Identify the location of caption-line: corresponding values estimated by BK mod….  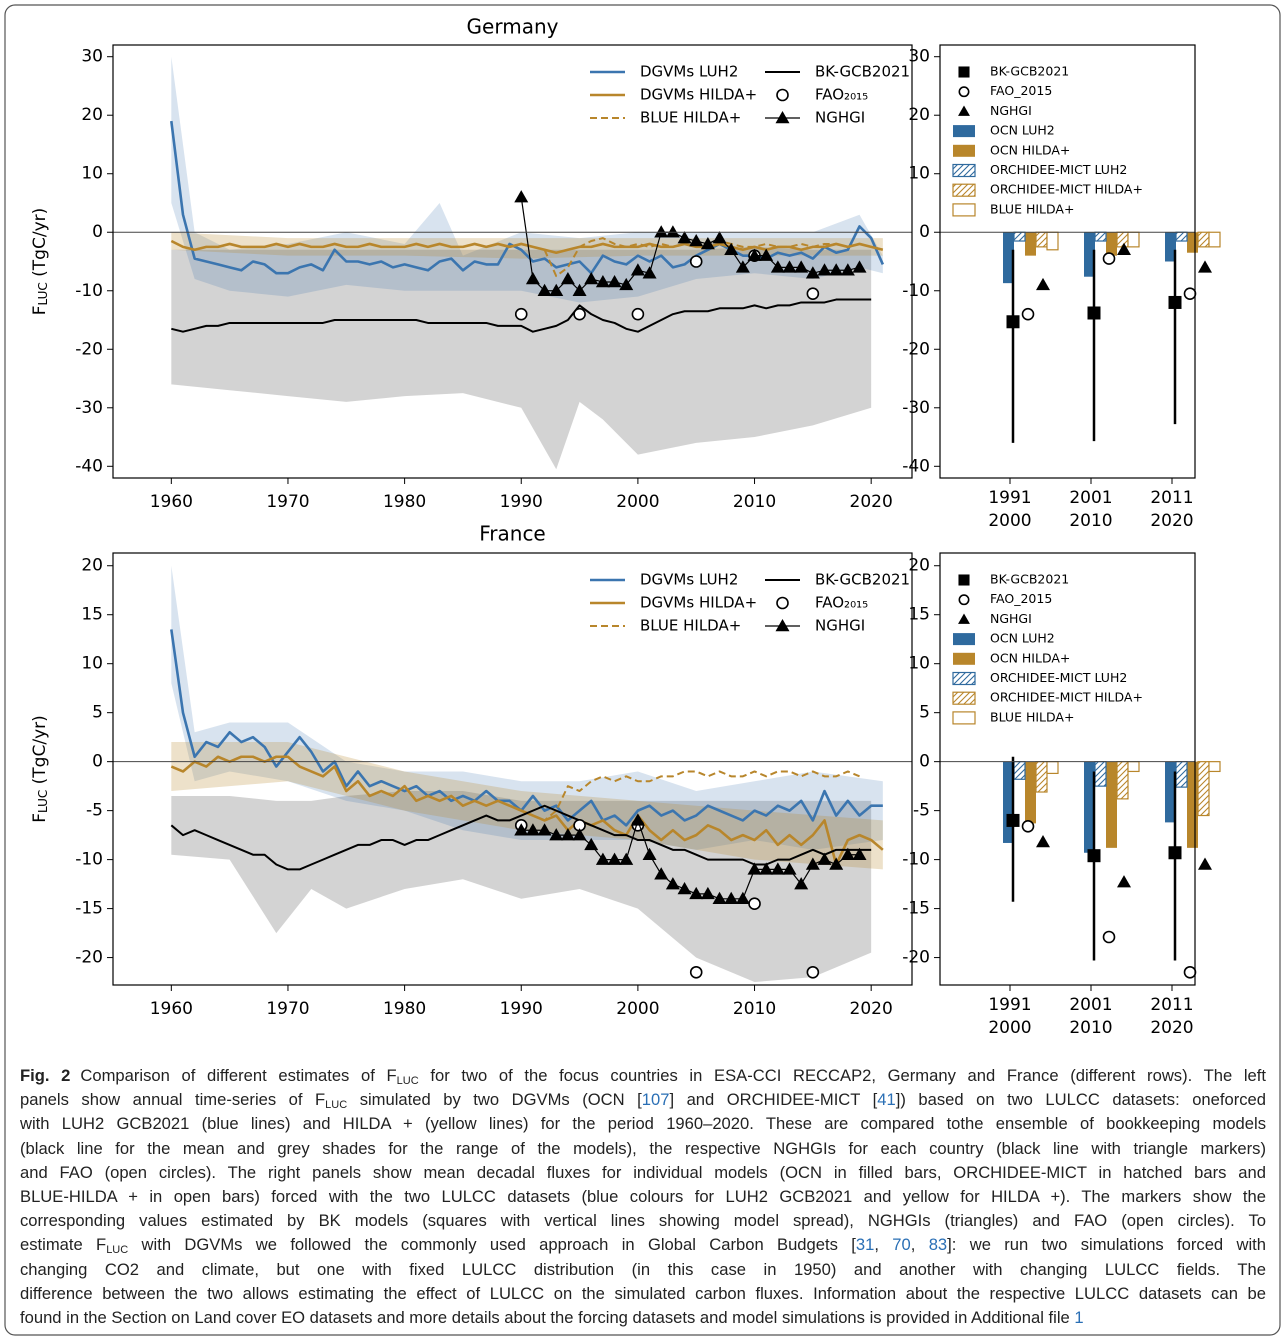
(643, 1221).